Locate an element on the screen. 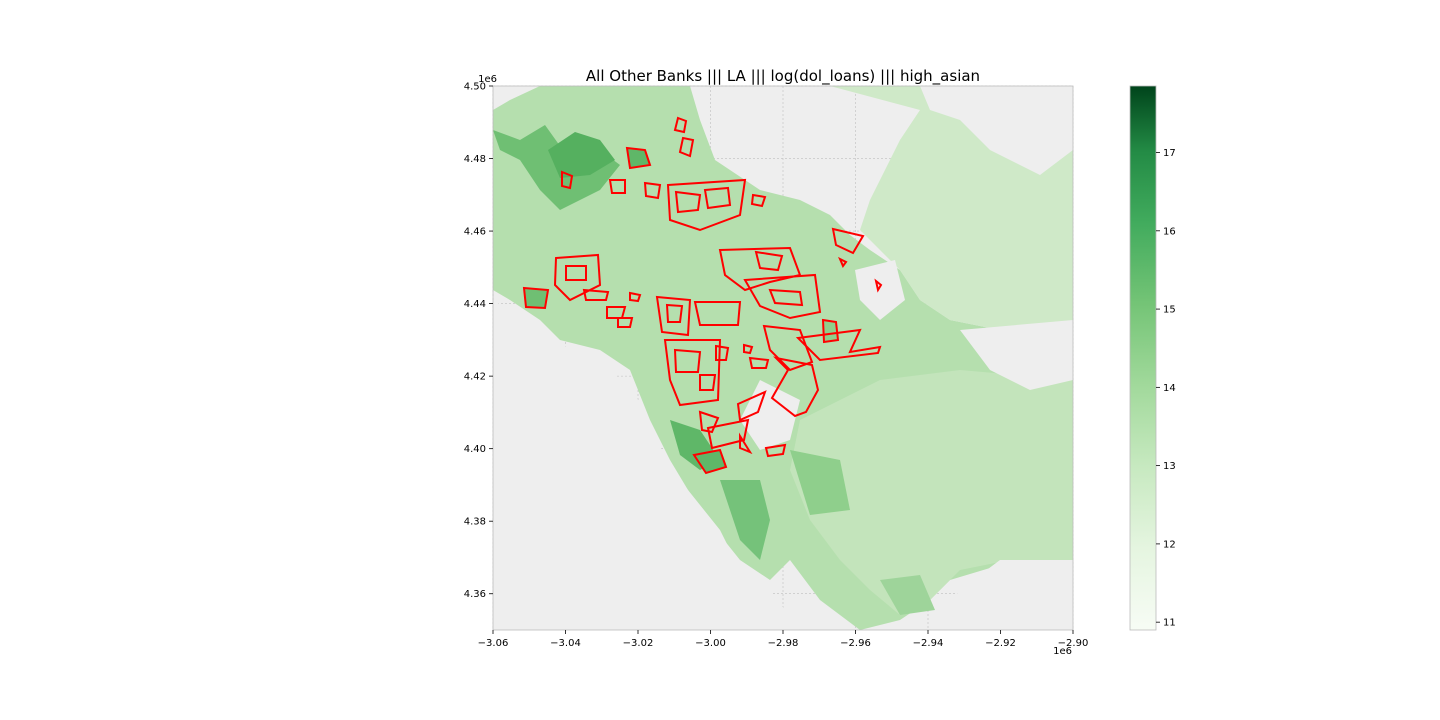 Image resolution: width=1440 pixels, height=720 pixels. colorbar-tick-label: 17 is located at coordinates (1169, 153).